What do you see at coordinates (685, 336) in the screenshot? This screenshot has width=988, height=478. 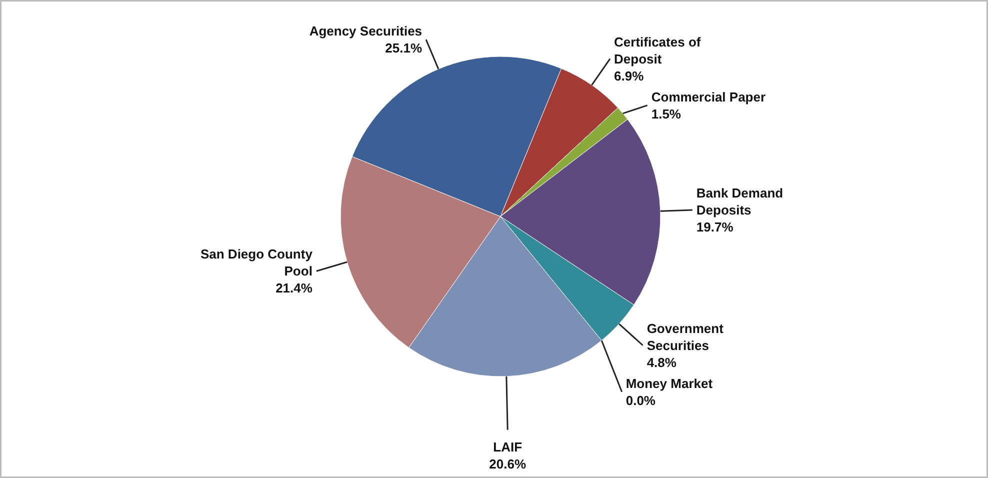 I see `slice-label: Government Securities` at bounding box center [685, 336].